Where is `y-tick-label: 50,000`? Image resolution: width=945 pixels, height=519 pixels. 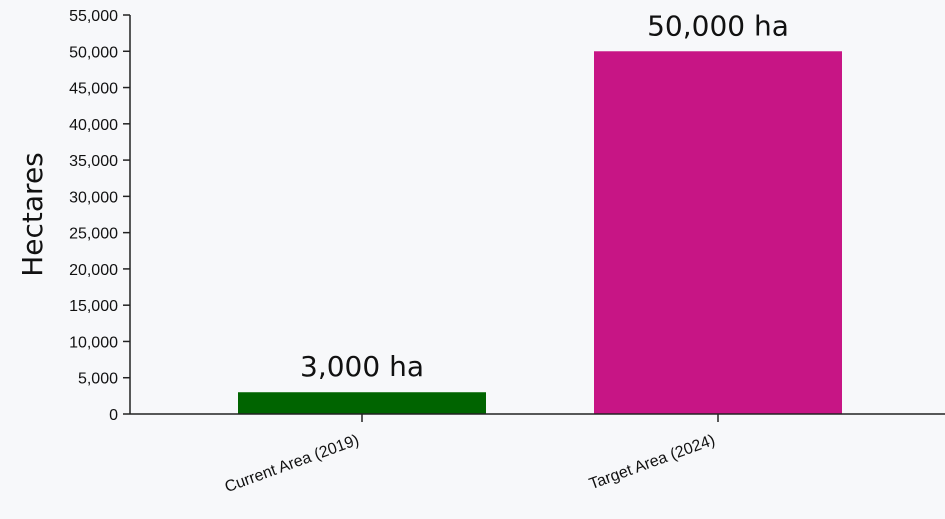
y-tick-label: 50,000 is located at coordinates (93, 52).